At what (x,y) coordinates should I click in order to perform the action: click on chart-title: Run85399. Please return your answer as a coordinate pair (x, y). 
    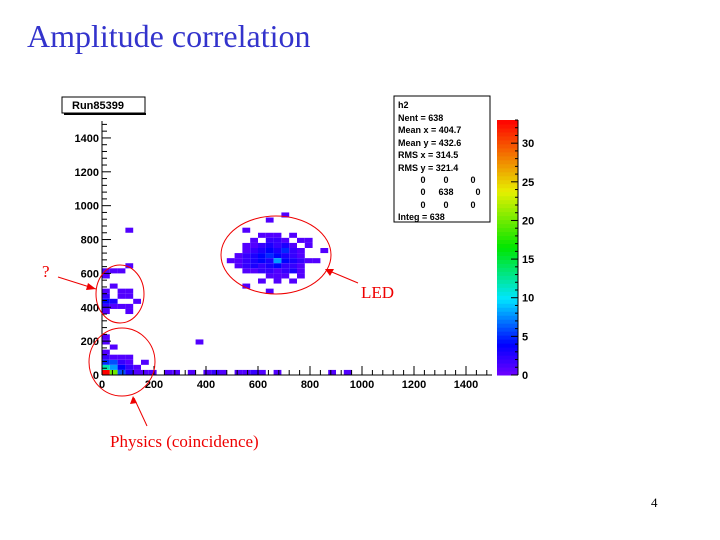
    Looking at the image, I should click on (98, 106).